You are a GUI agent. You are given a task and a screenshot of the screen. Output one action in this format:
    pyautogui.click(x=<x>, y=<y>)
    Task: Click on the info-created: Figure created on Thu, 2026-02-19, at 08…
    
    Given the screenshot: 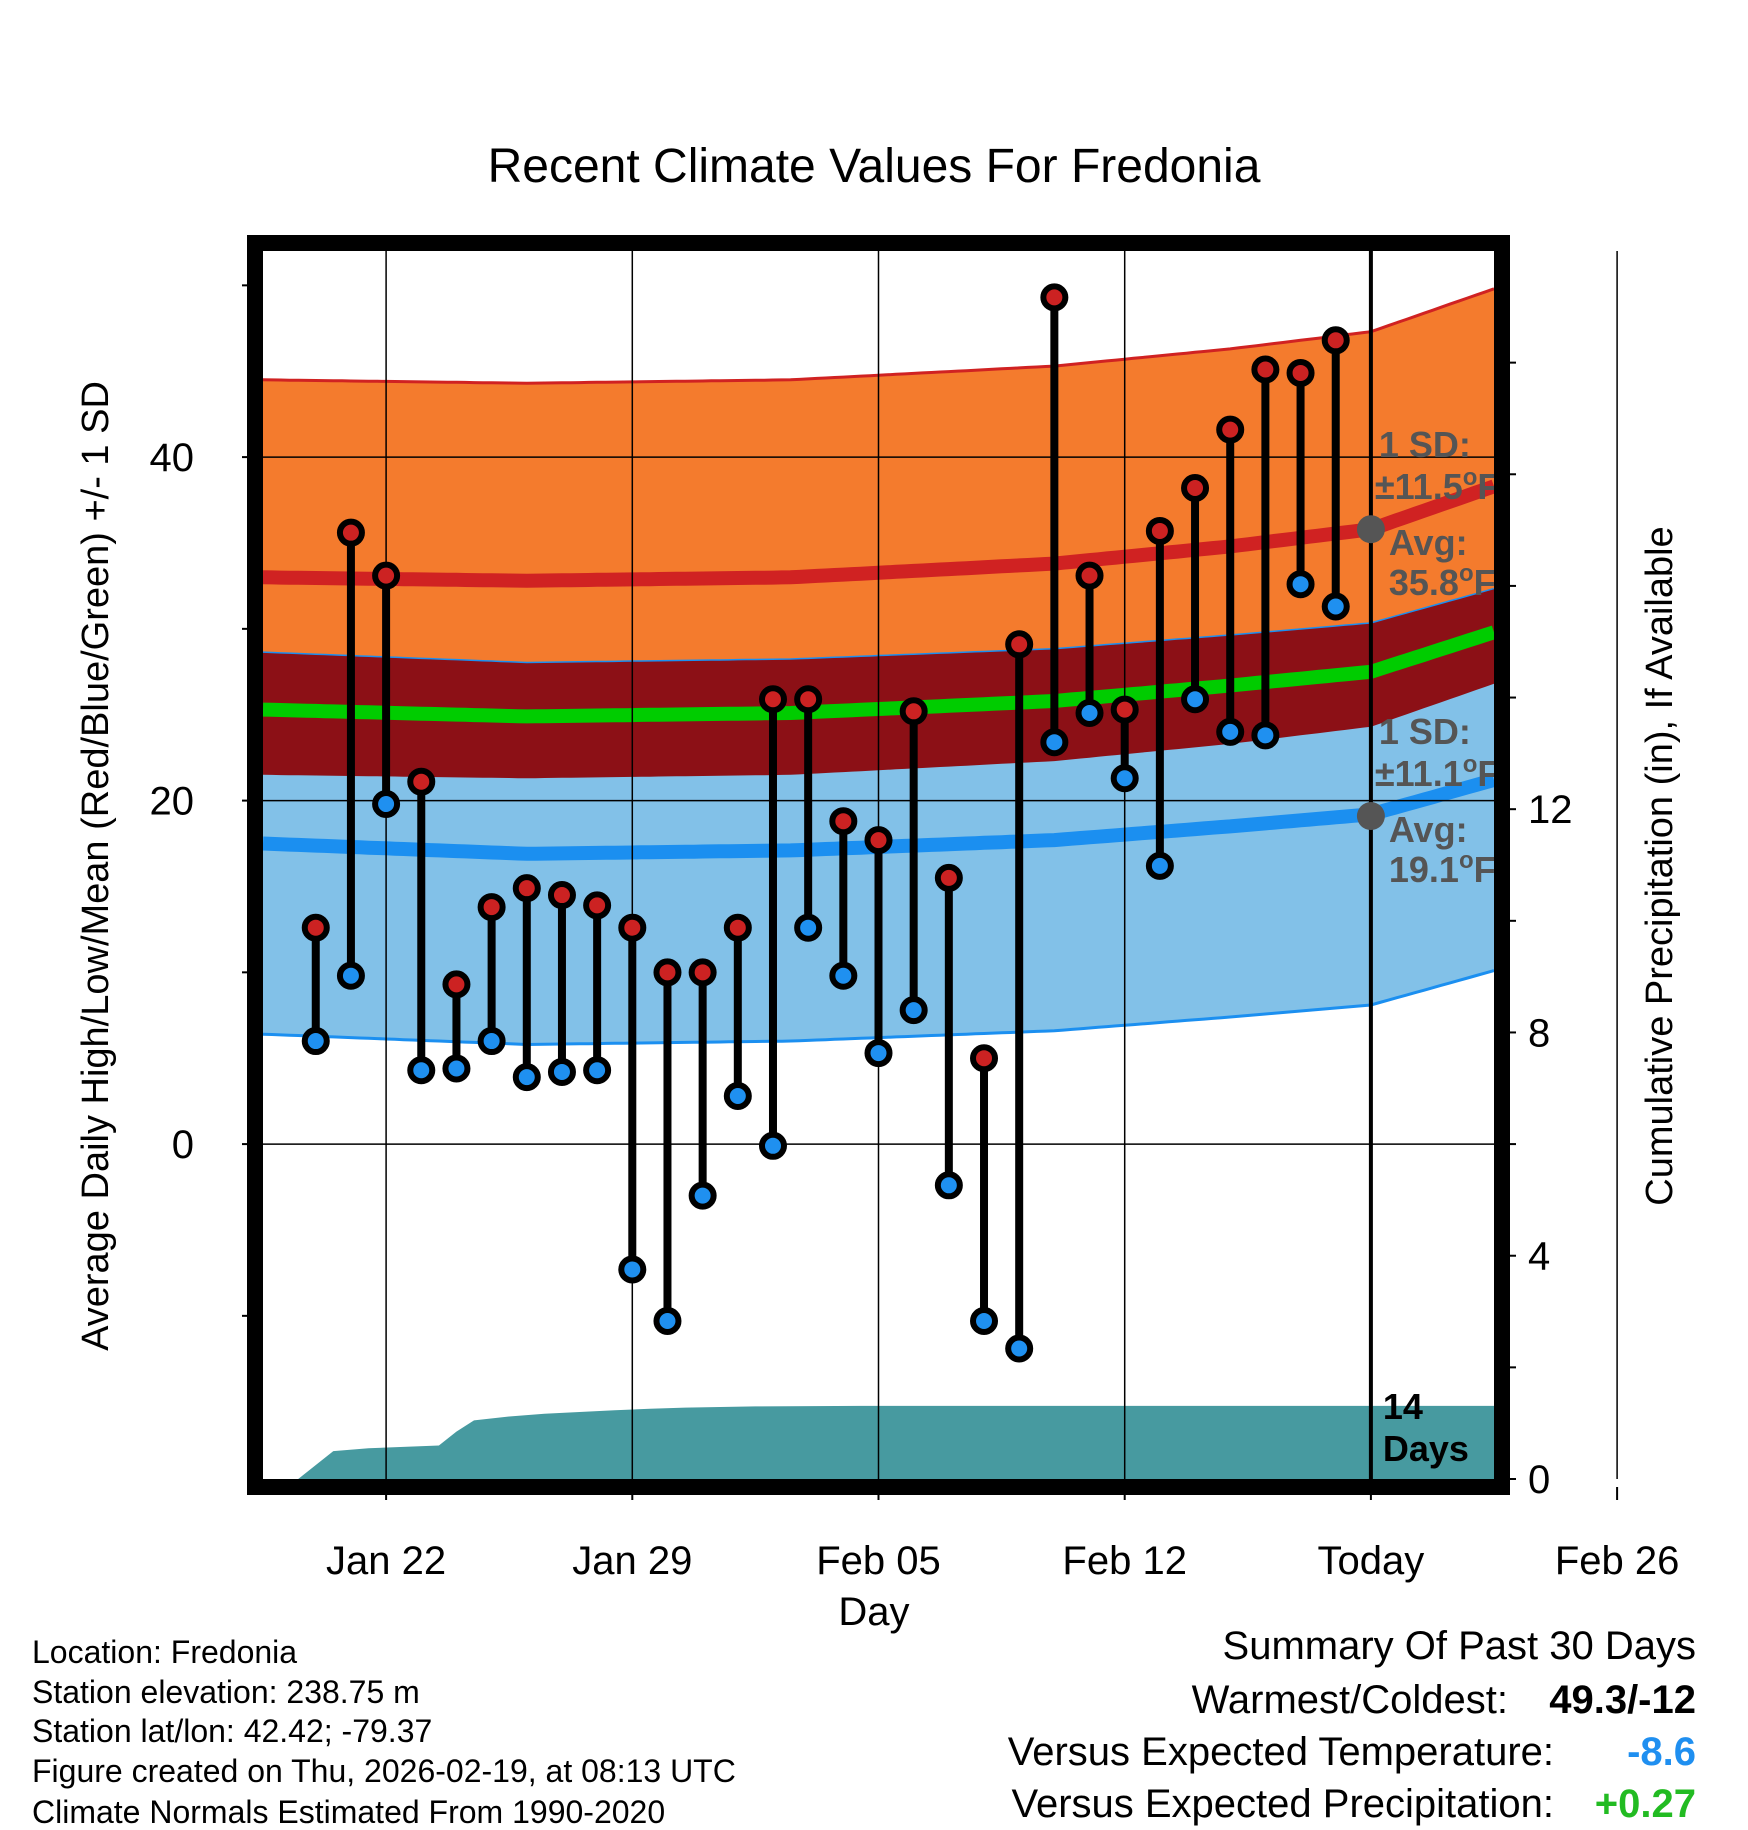 What is the action you would take?
    pyautogui.click(x=384, y=1771)
    